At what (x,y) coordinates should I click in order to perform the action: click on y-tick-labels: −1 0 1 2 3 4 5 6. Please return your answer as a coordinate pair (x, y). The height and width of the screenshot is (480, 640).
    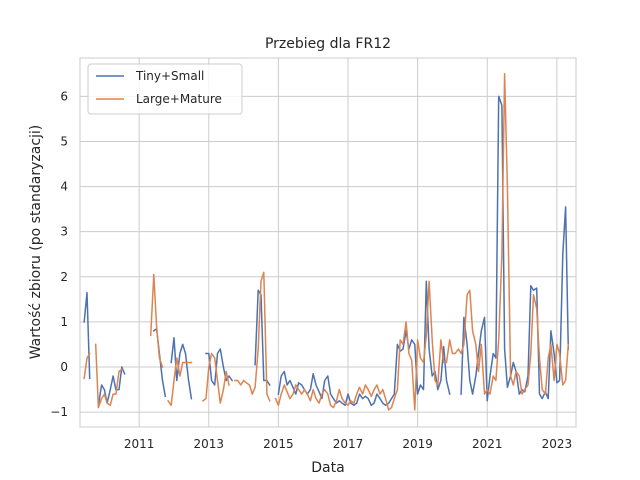
    Looking at the image, I should click on (59, 254).